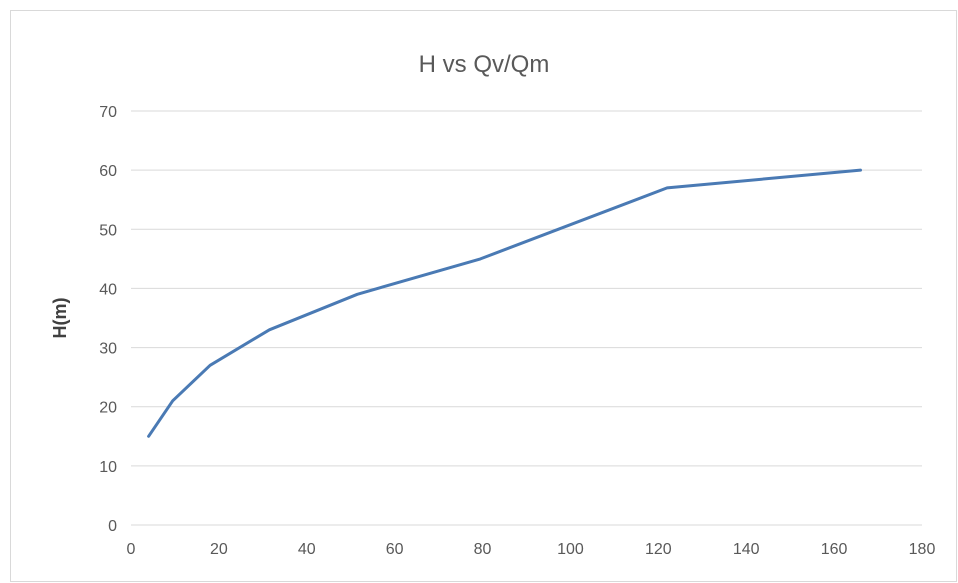 Image resolution: width=958 pixels, height=583 pixels. Describe the element at coordinates (307, 549) in the screenshot. I see `x-tick-label: 40` at that location.